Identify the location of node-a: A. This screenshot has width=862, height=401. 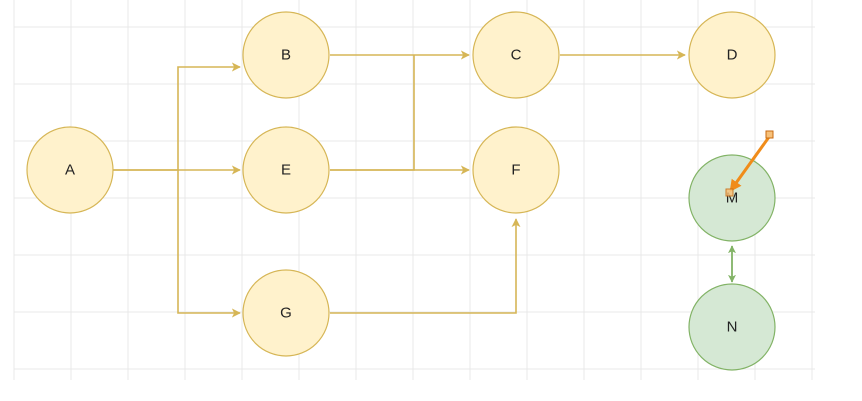
(70, 170).